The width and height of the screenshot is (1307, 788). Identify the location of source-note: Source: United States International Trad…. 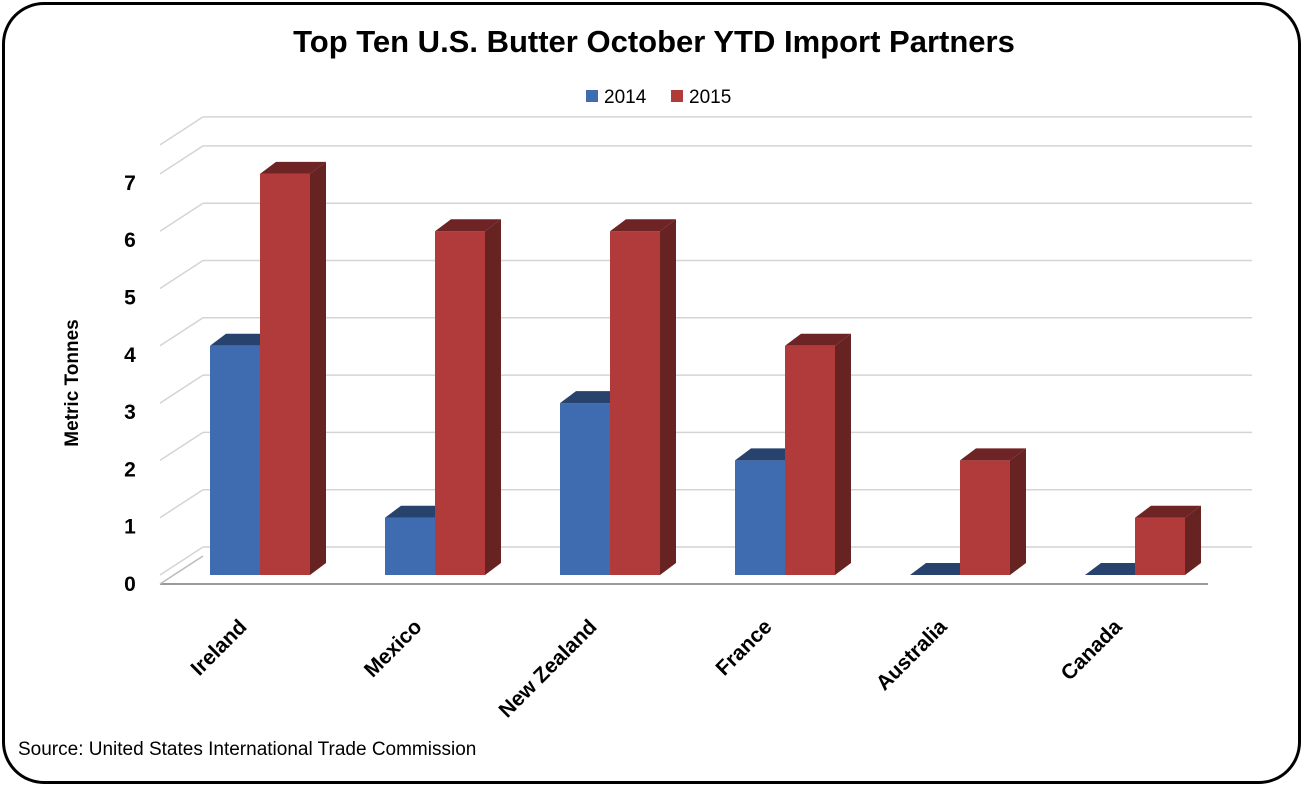
(247, 749).